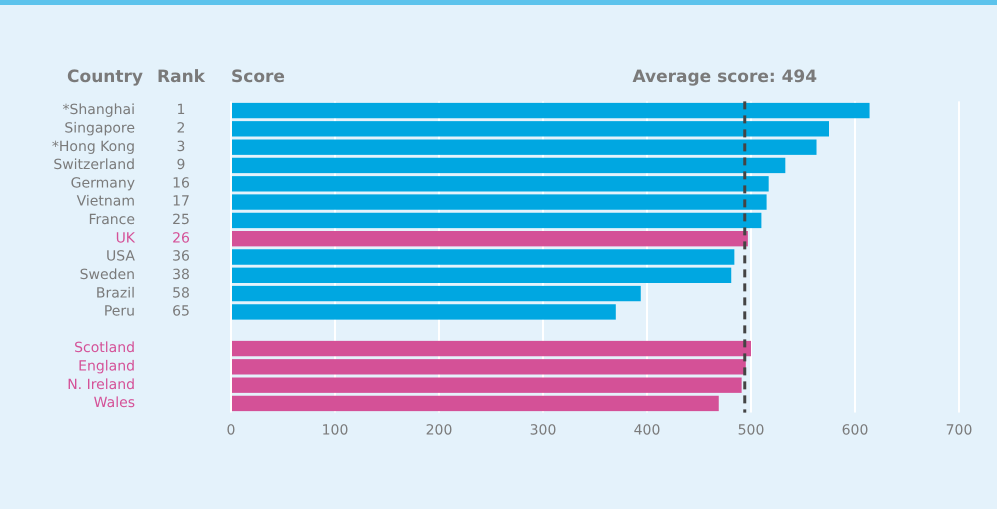  Describe the element at coordinates (181, 256) in the screenshot. I see `text: 36` at that location.